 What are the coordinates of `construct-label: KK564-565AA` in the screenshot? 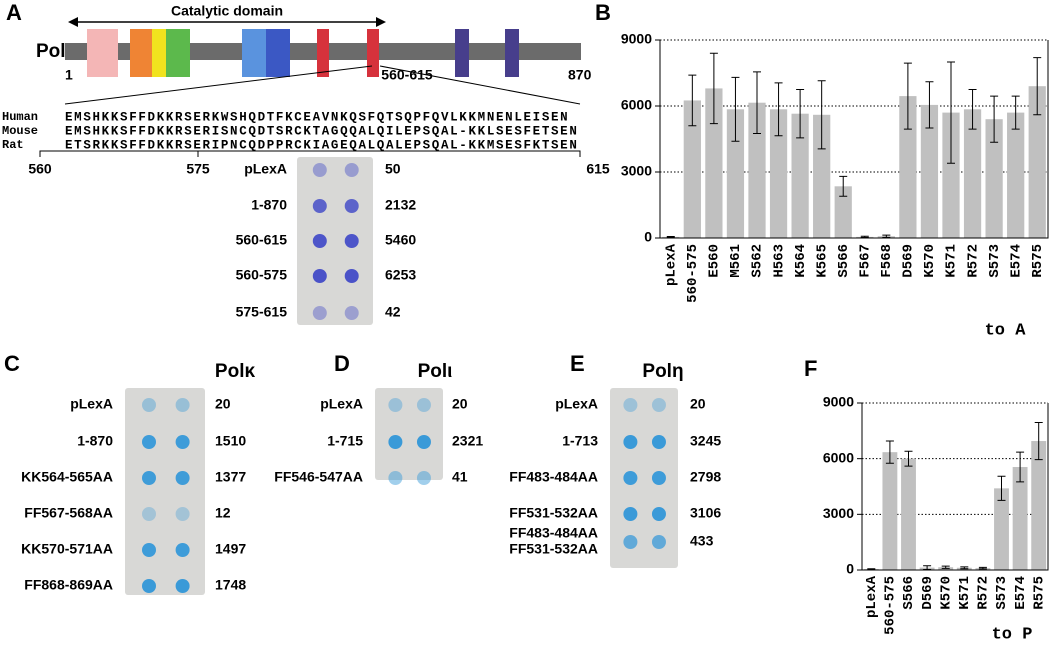 It's located at (67, 477).